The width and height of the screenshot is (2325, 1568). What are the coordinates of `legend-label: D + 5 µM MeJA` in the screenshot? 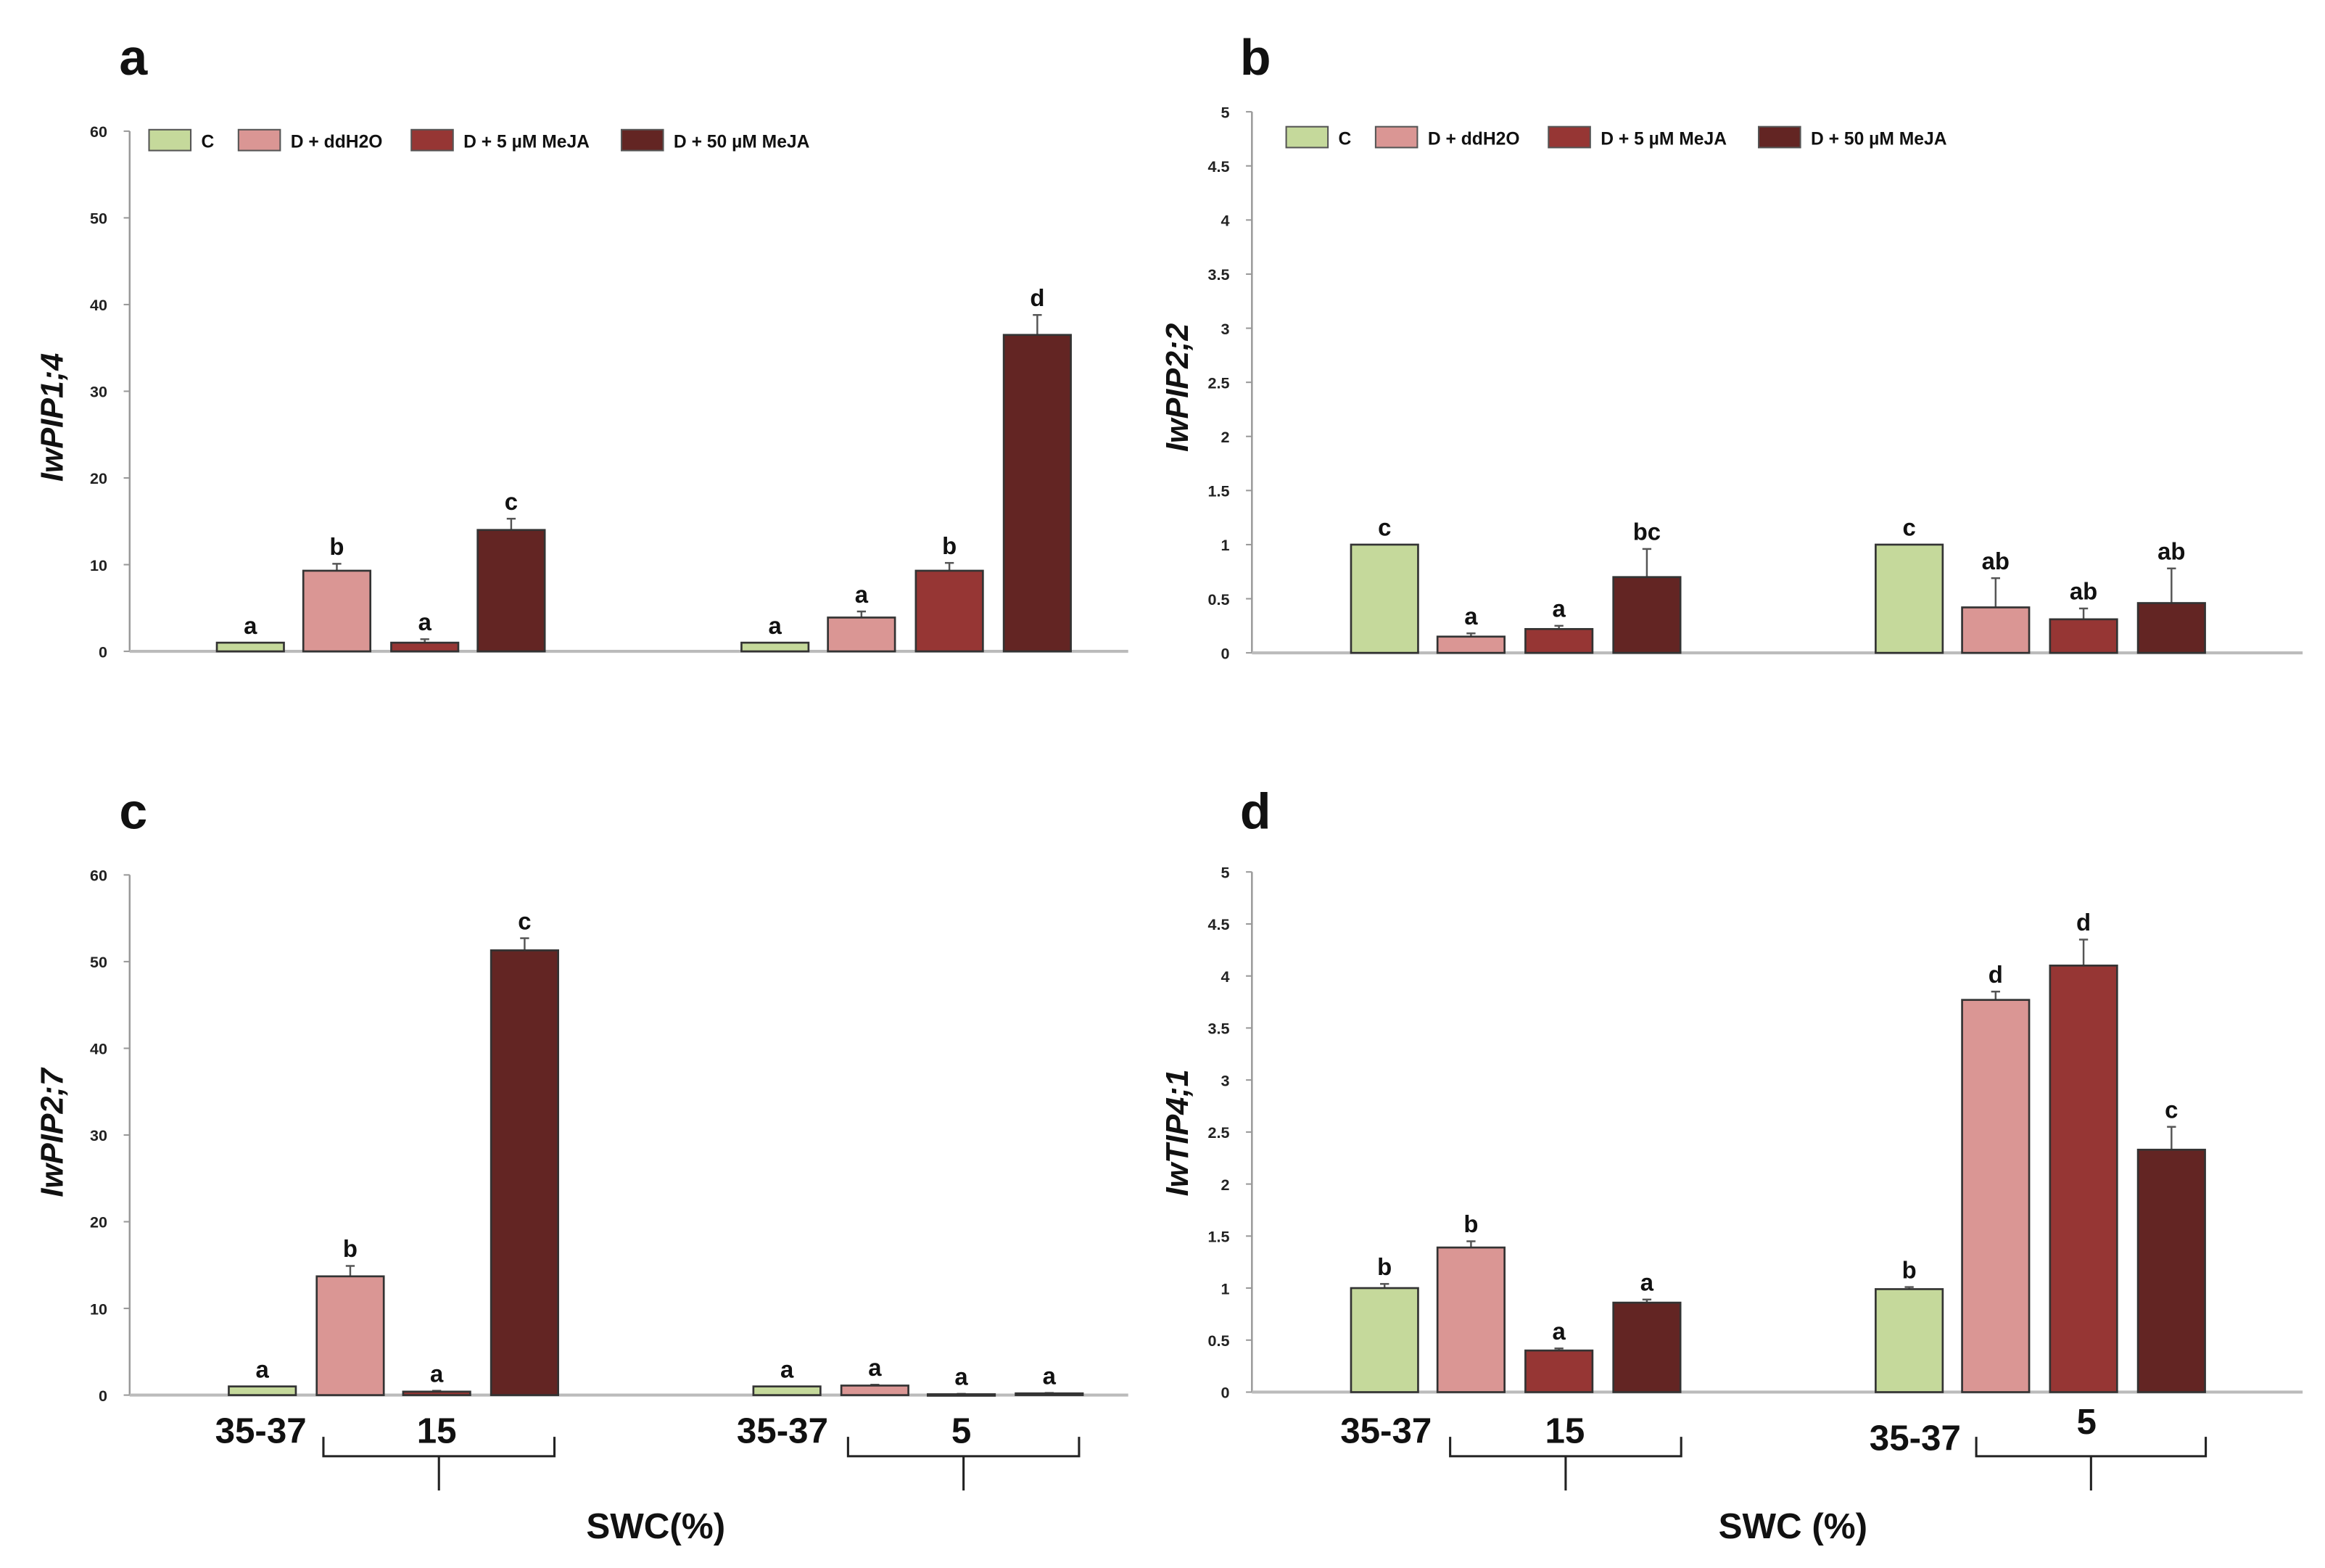 It's located at (1664, 139).